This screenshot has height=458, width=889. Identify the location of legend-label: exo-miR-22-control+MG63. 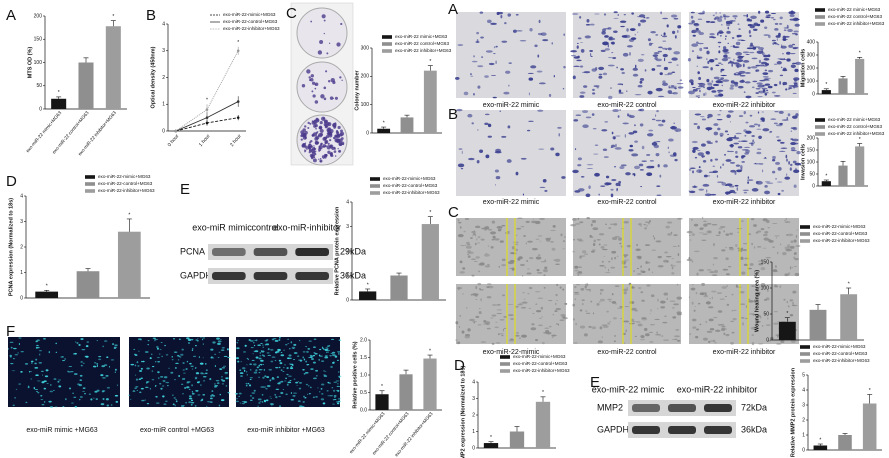
(125, 183).